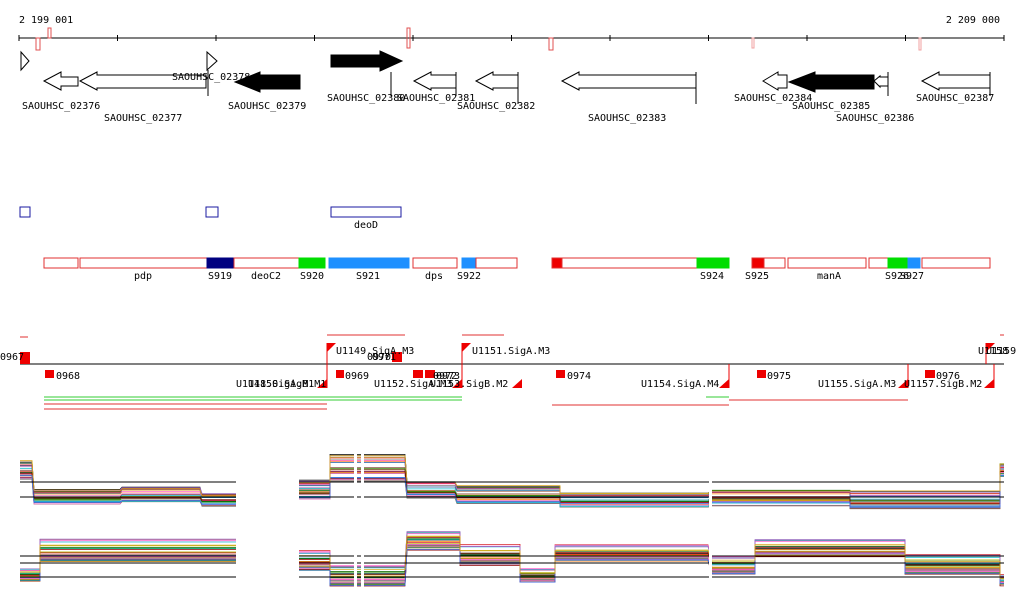 Image resolution: width=1024 pixels, height=611 pixels. I want to click on feature-track, so click(512, 372).